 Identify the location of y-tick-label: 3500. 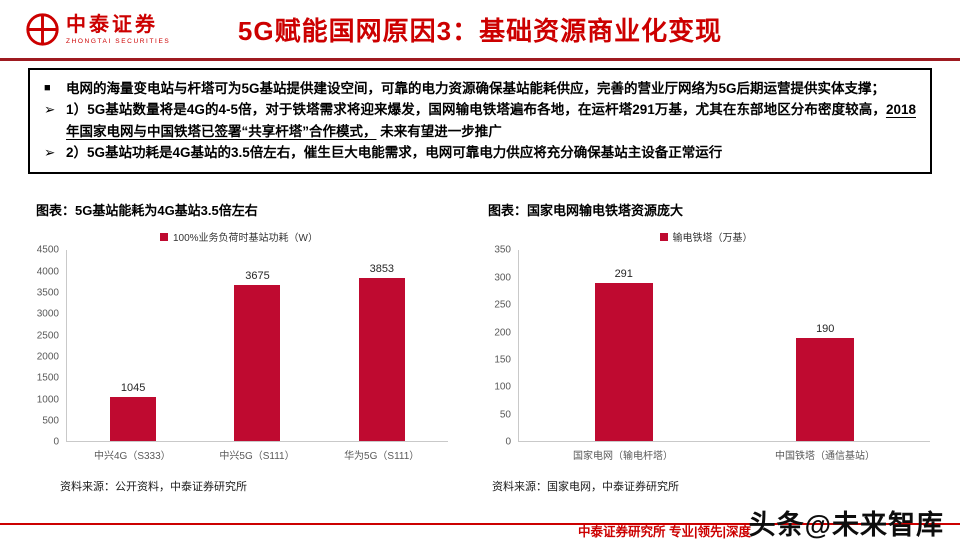
(47, 293).